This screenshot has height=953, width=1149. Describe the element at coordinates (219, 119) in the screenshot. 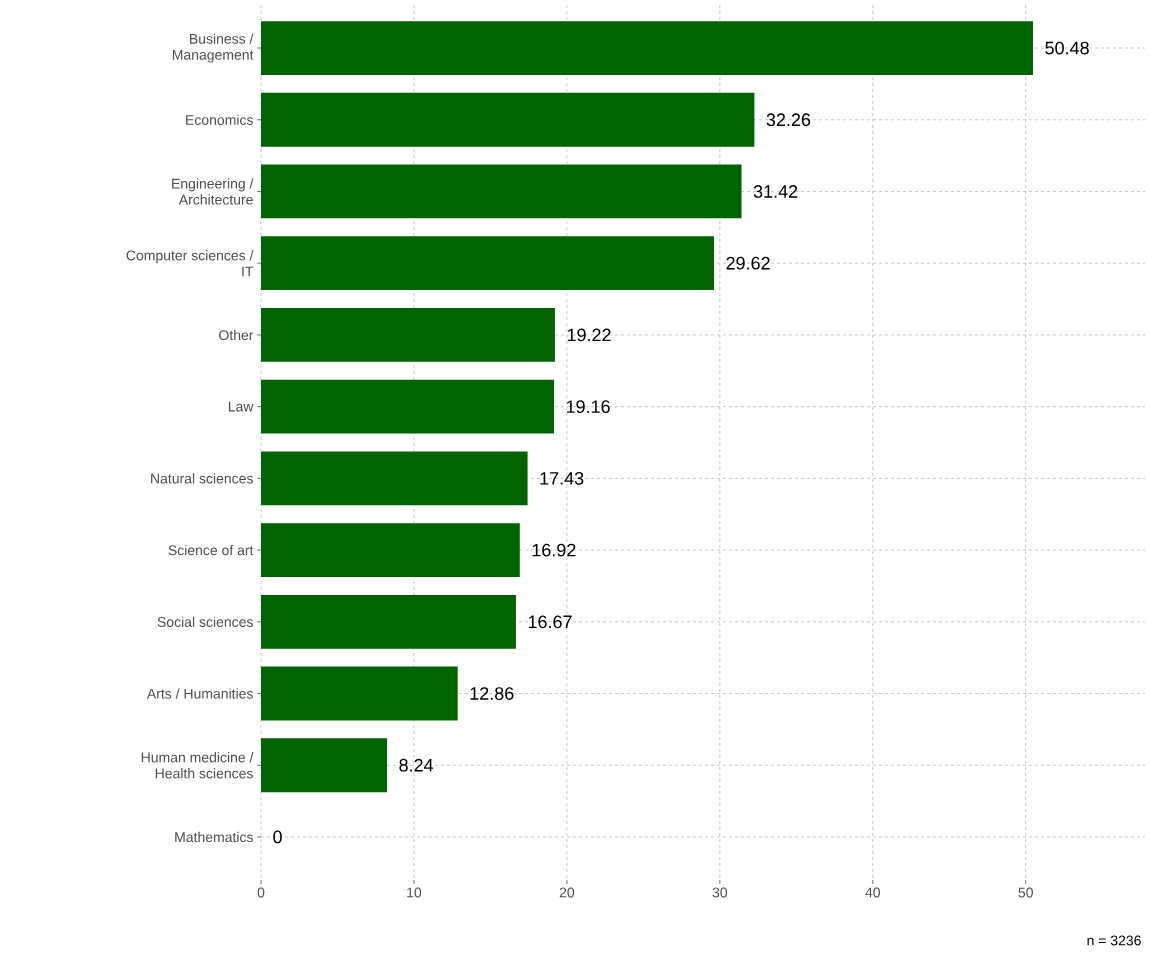

I see `y-tick-label: Economics` at that location.